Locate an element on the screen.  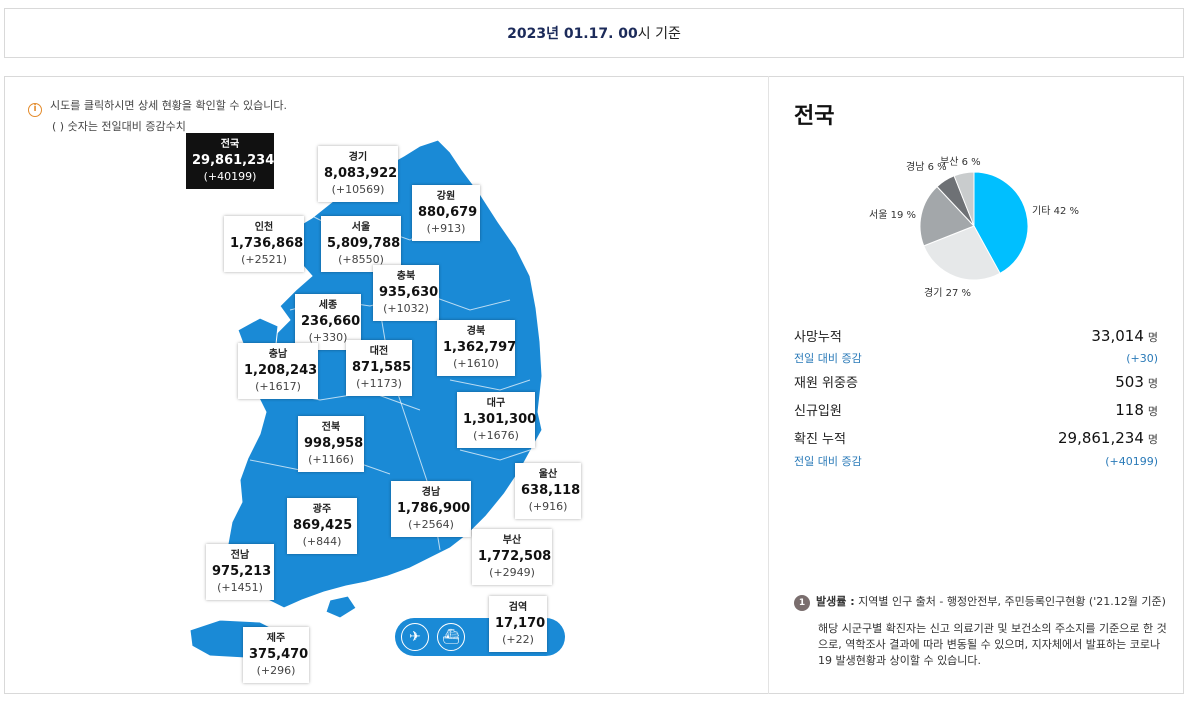
region-name: 광주 is located at coordinates (322, 509).